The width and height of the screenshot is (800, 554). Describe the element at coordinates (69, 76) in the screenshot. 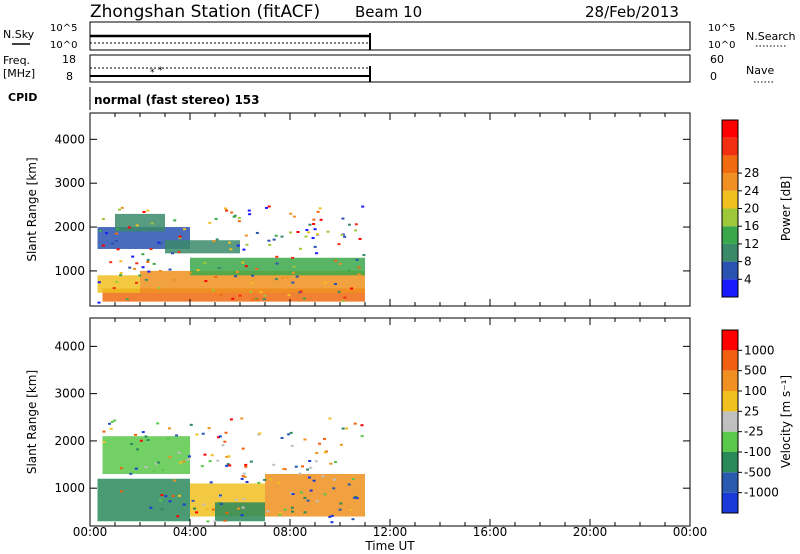

I see `freq-tick-bottom: 8` at that location.